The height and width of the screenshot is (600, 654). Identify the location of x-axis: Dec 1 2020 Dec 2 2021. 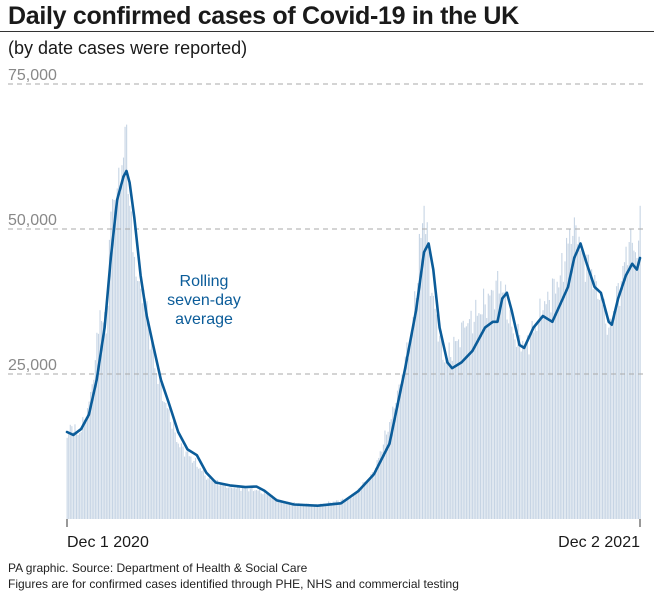
(353, 535).